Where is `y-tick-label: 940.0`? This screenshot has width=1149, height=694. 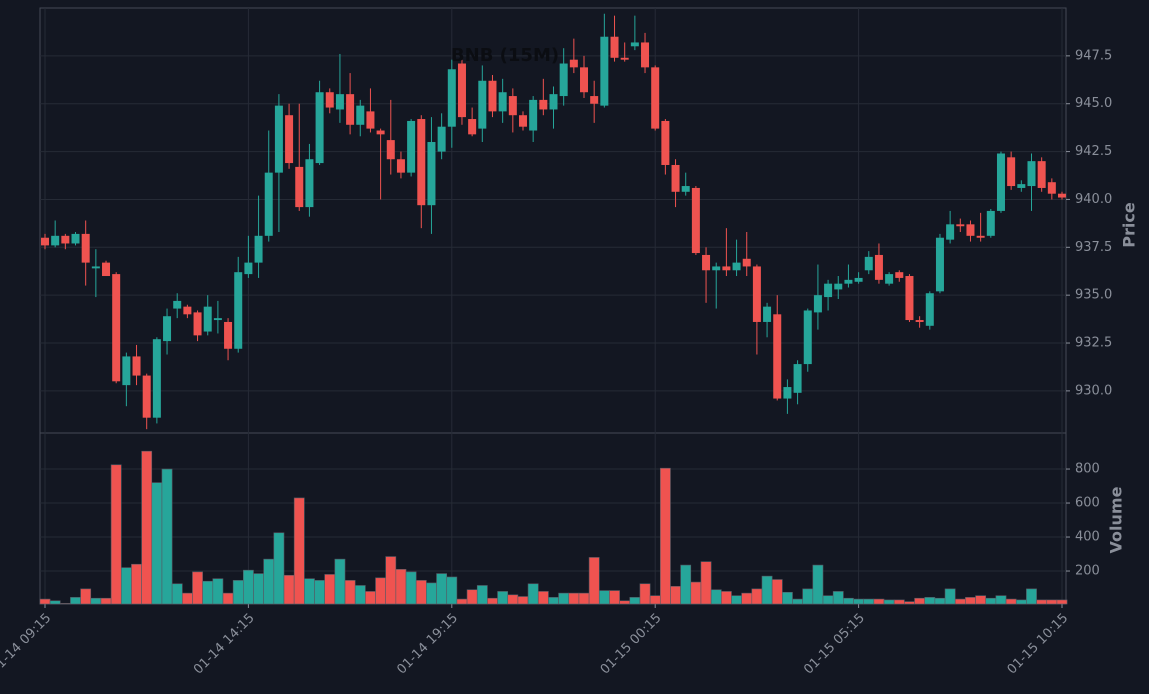
y-tick-label: 940.0 is located at coordinates (1093, 199).